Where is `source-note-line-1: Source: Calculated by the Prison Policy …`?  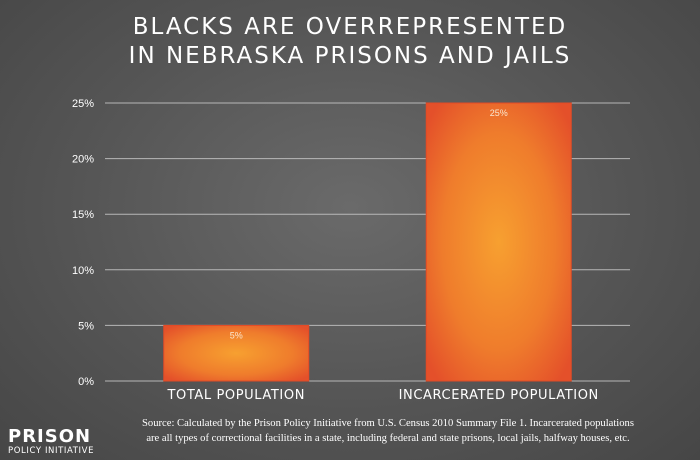
source-note-line-1: Source: Calculated by the Prison Policy … is located at coordinates (388, 423).